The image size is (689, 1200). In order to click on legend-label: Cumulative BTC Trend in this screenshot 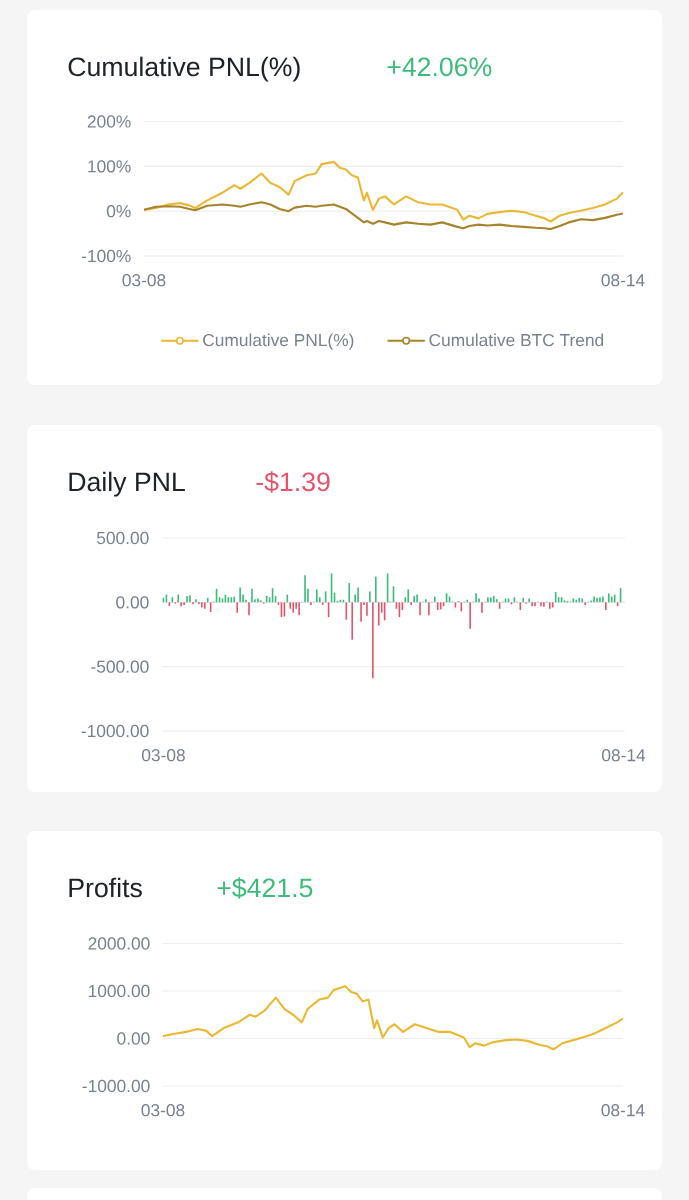, I will do `click(516, 340)`.